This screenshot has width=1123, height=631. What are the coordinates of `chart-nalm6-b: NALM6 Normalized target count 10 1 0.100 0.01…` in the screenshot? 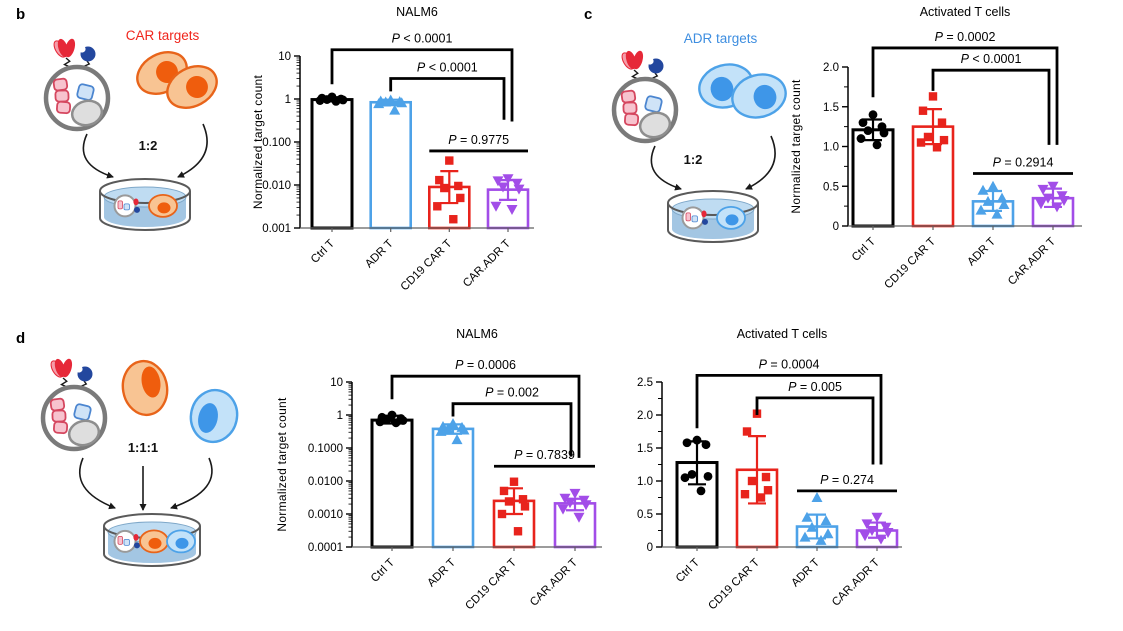 It's located at (392, 149).